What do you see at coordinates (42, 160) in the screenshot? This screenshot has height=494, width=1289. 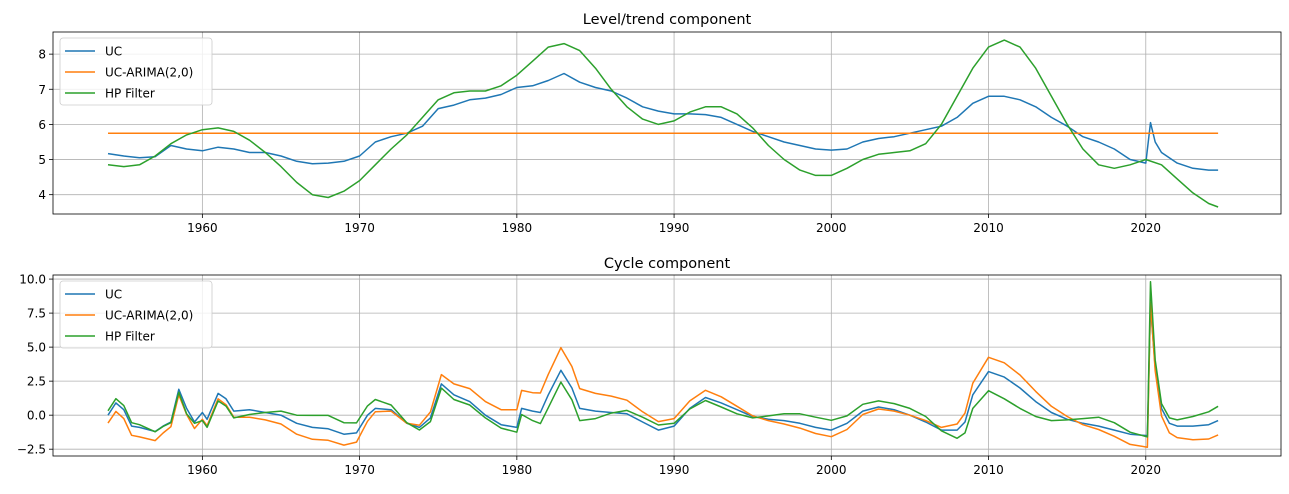 I see `y-tick-label: 5` at bounding box center [42, 160].